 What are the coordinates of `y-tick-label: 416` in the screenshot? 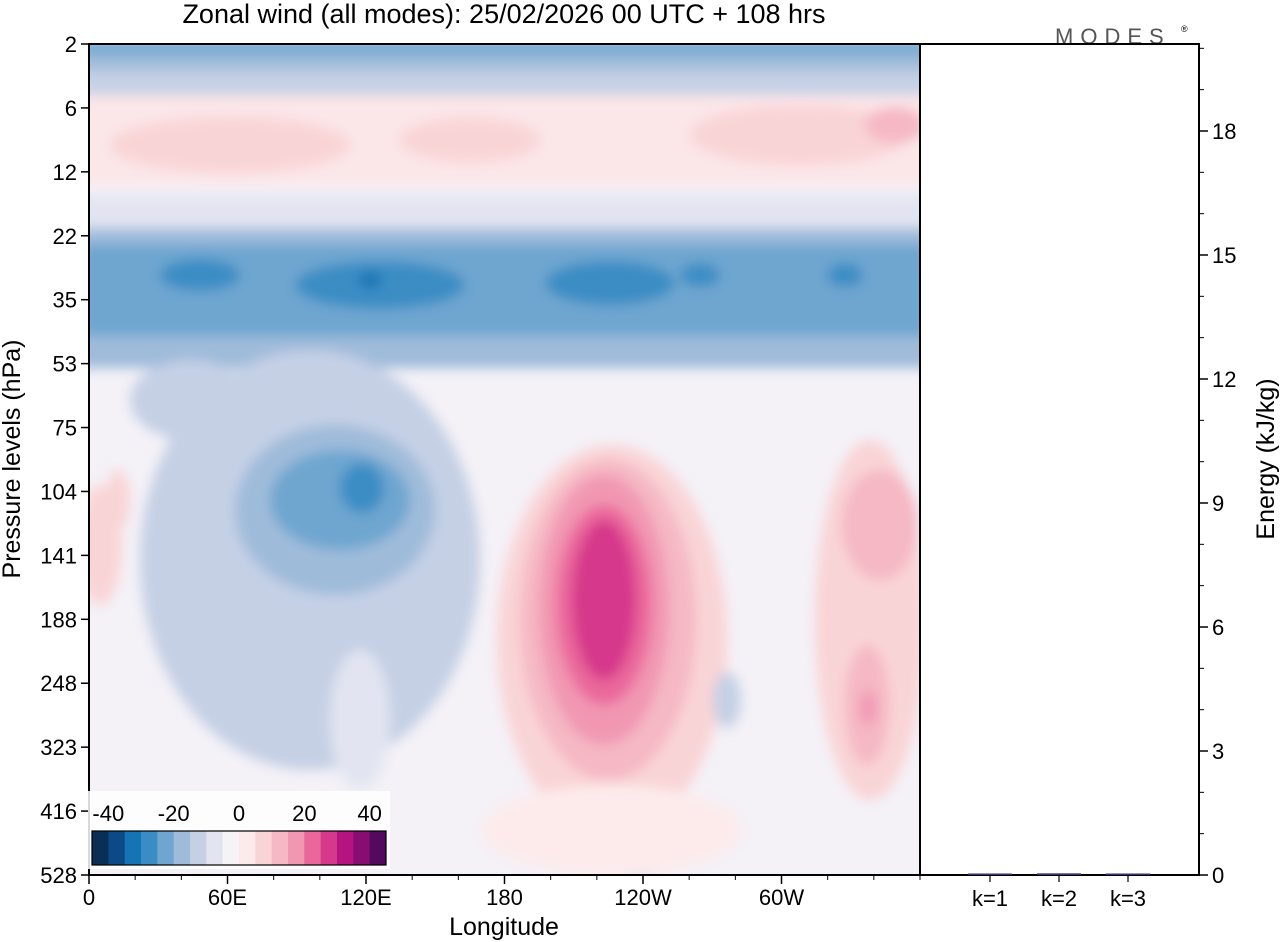 It's located at (58, 811).